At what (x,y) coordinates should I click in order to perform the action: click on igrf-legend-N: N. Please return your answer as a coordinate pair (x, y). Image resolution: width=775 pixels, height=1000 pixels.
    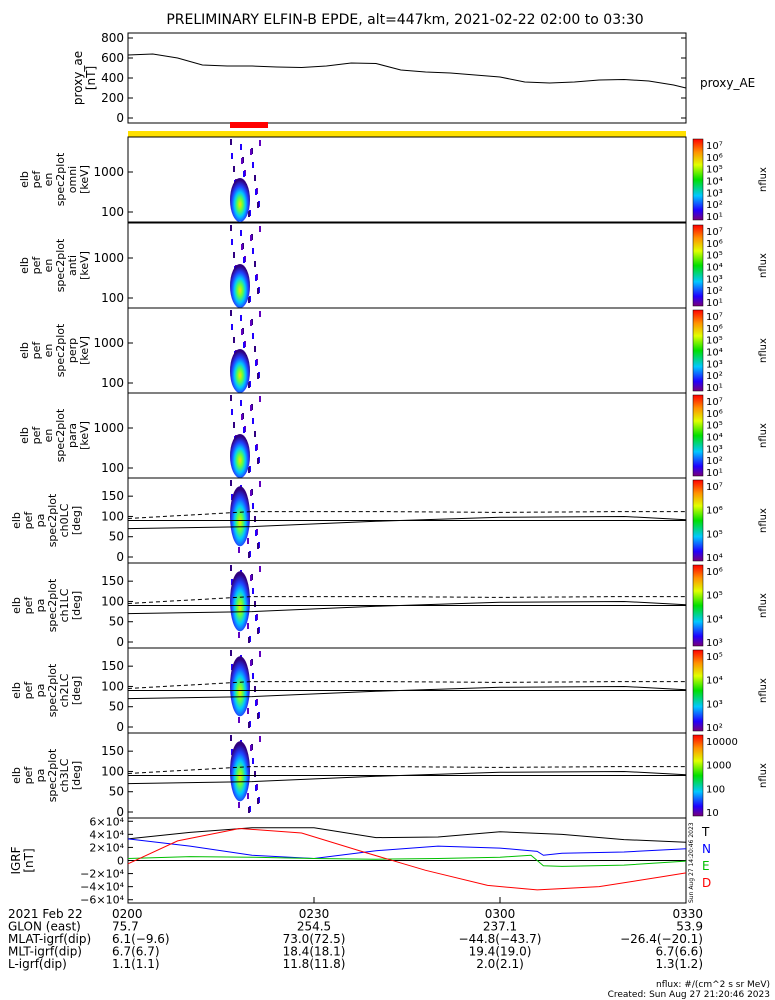
    Looking at the image, I should click on (706, 849).